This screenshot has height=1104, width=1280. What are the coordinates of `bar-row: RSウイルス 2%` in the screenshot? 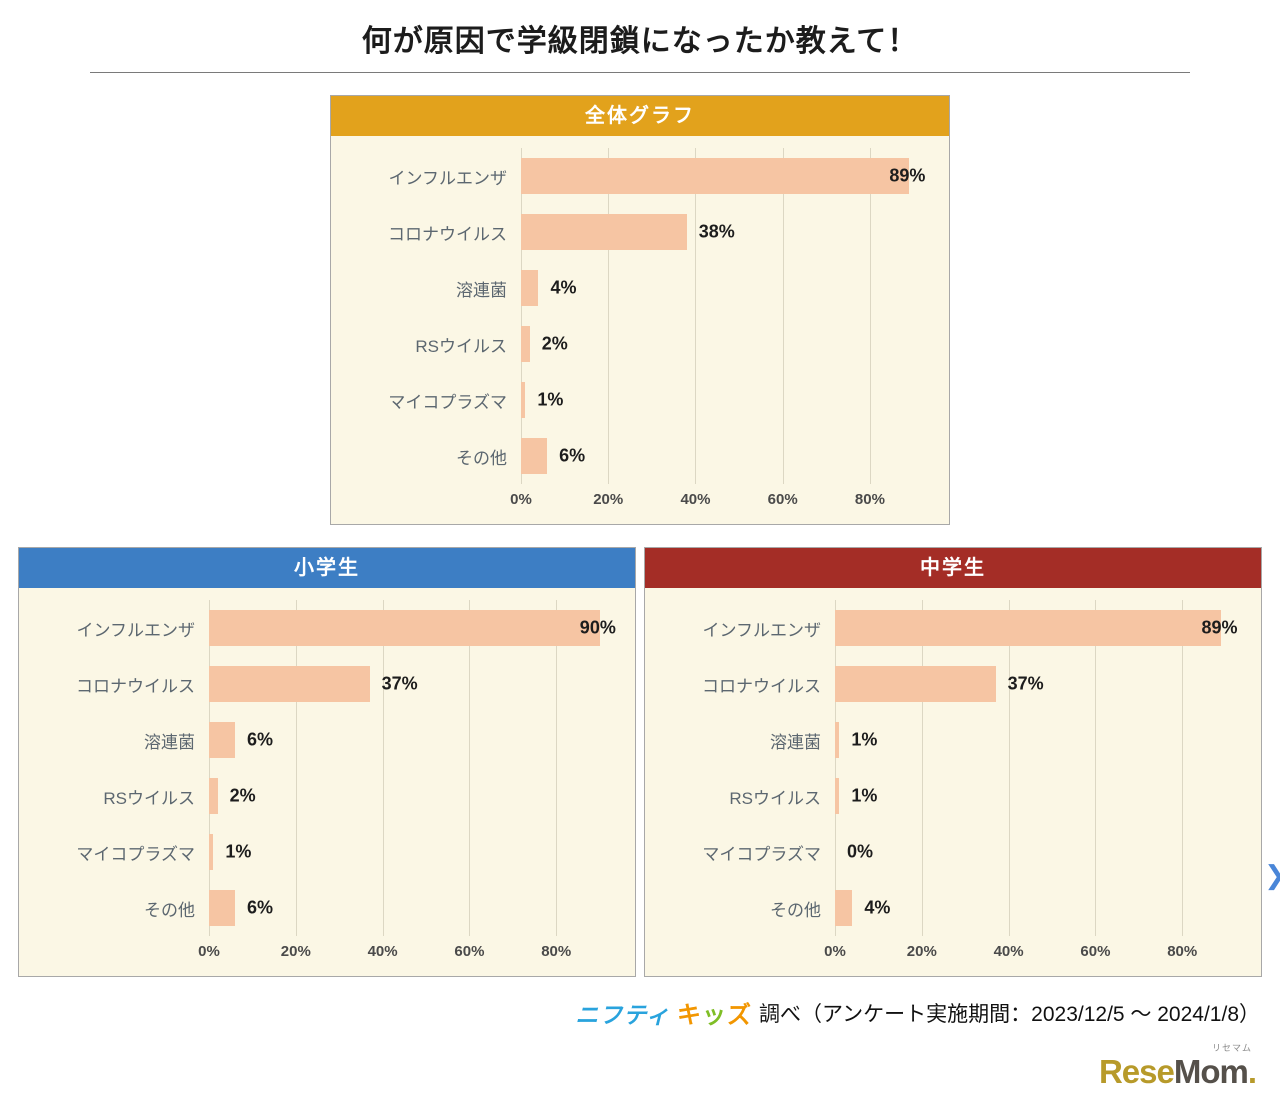 It's located at (640, 344).